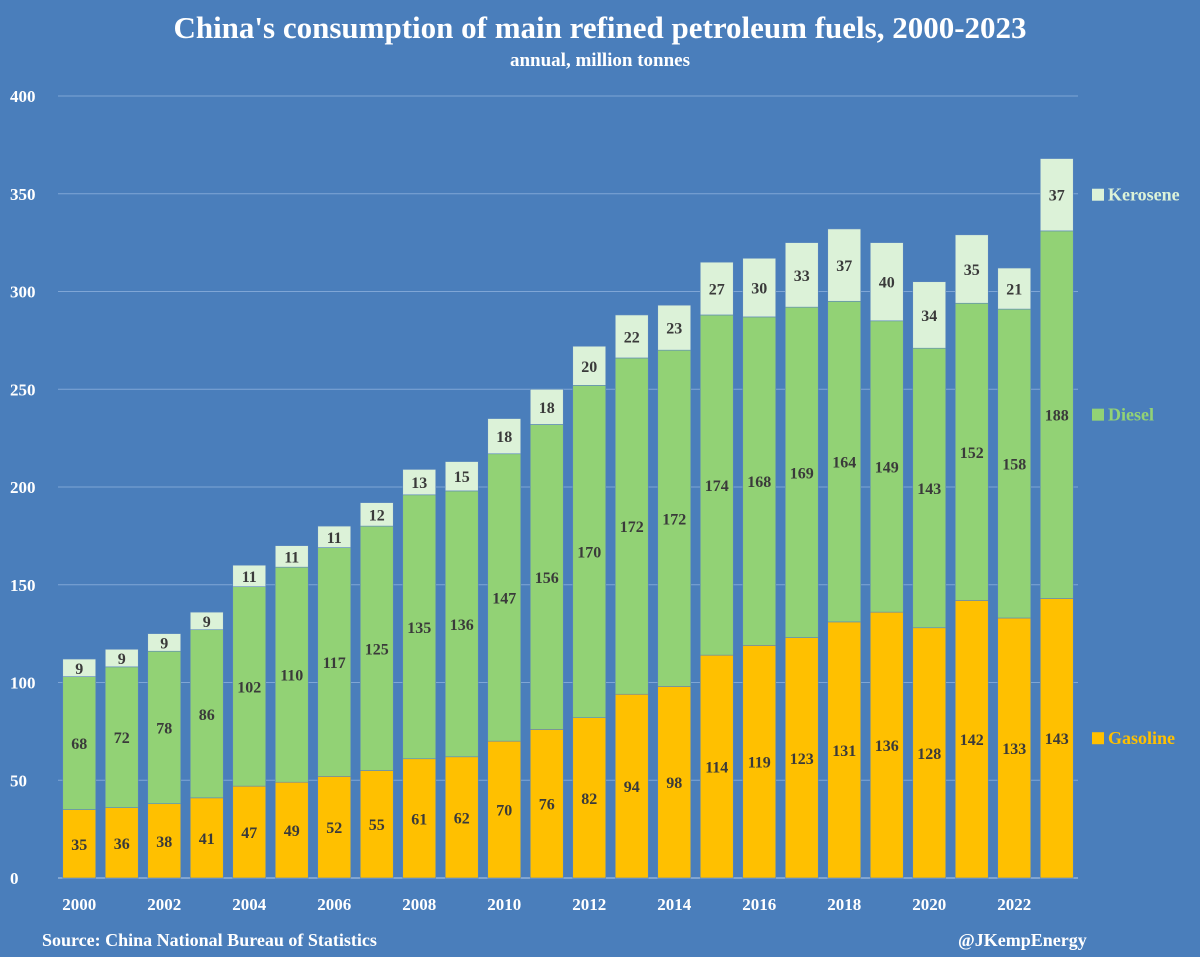  Describe the element at coordinates (376, 824) in the screenshot. I see `bar-gasoline-2007` at that location.